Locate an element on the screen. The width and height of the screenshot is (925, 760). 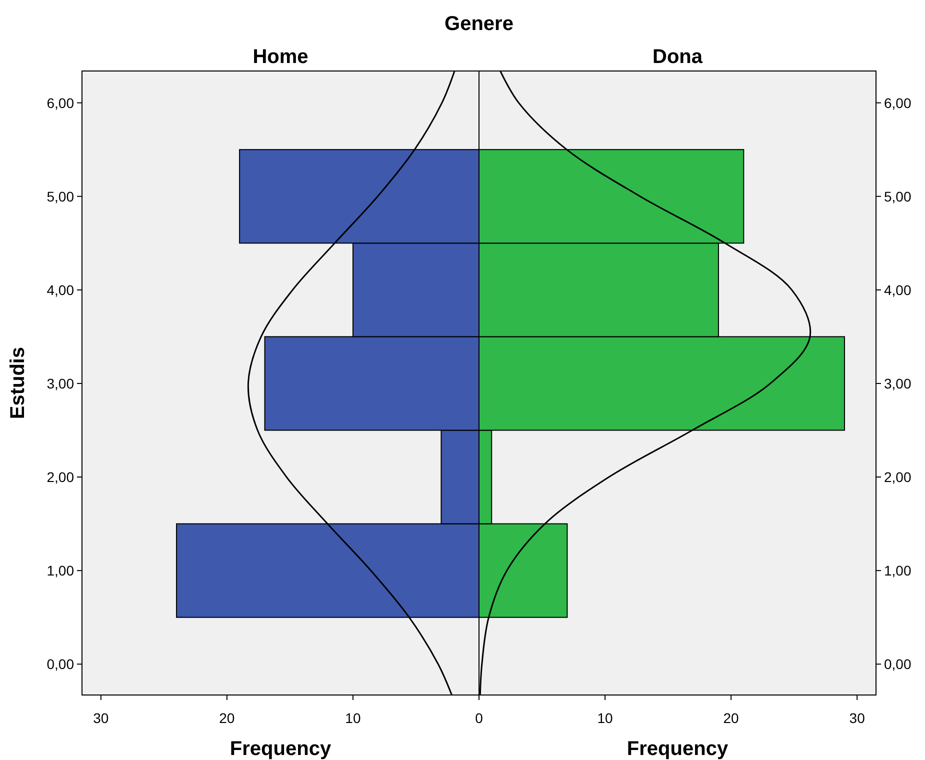
chart-title: Home is located at coordinates (280, 57).